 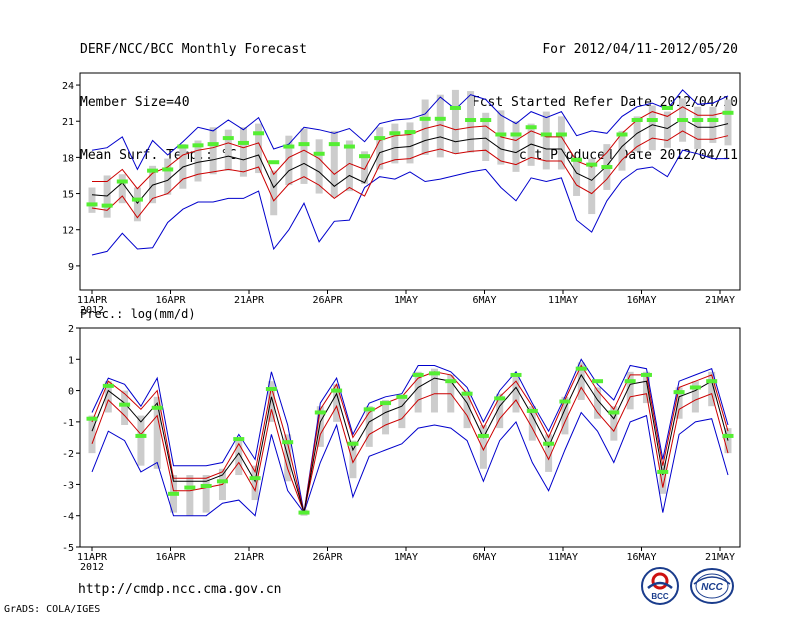 What do you see at coordinates (660, 586) in the screenshot?
I see `bcc-logo: BCC` at bounding box center [660, 586].